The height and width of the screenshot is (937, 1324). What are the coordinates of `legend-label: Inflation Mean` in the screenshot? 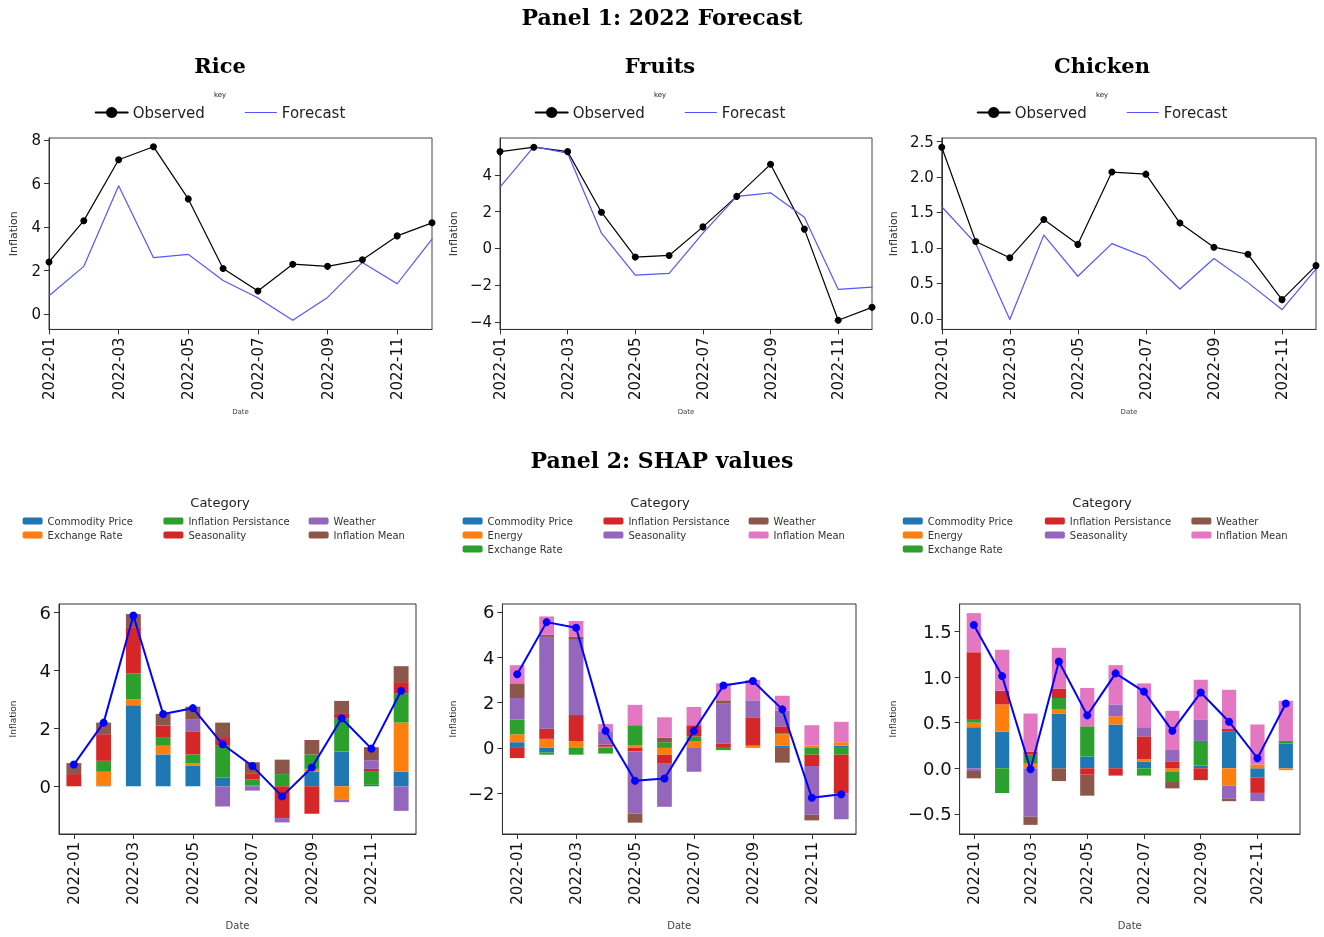 It's located at (369, 535).